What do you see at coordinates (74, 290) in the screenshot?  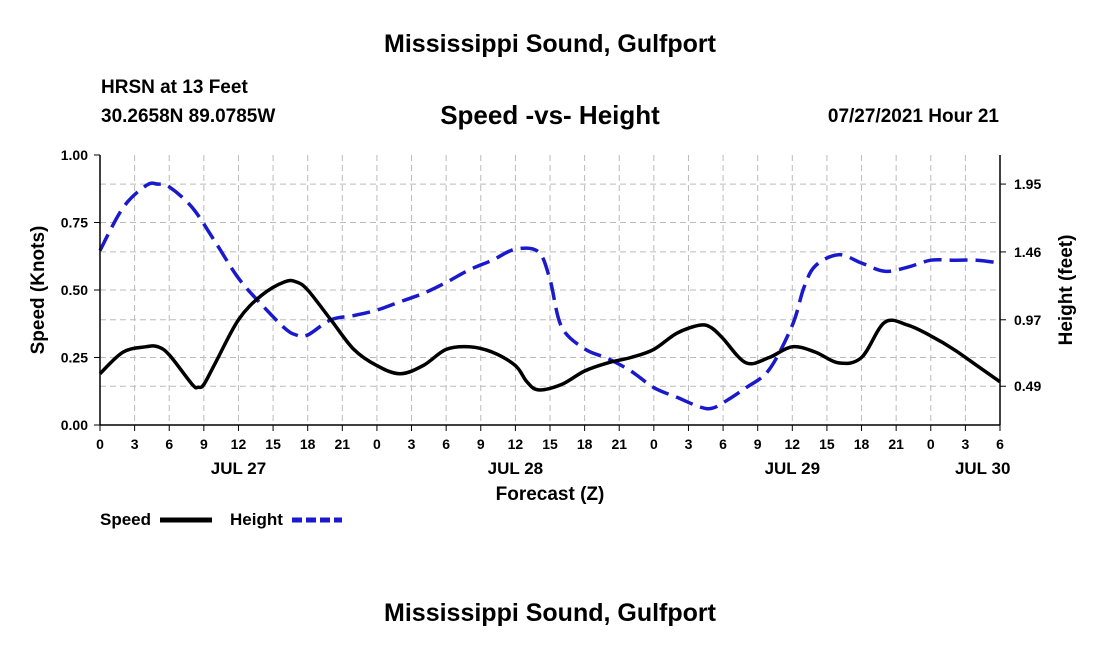 I see `y-left-tick-label: 0.50` at bounding box center [74, 290].